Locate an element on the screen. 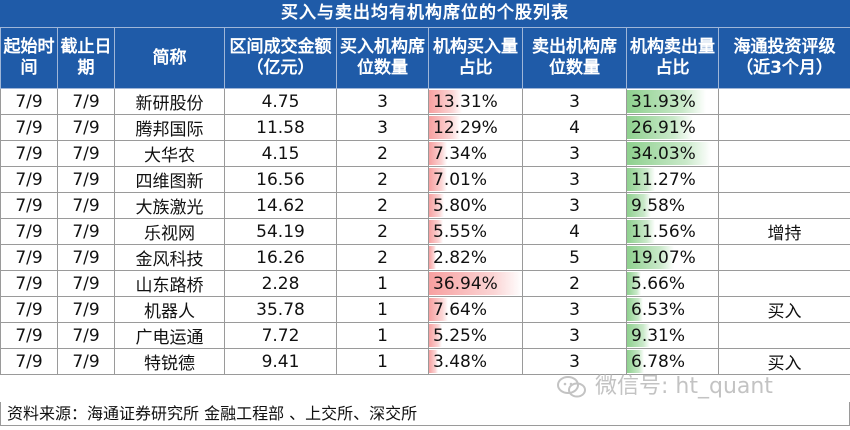 This screenshot has width=850, height=430. cell-sell-ratio: 9.31% is located at coordinates (672, 335).